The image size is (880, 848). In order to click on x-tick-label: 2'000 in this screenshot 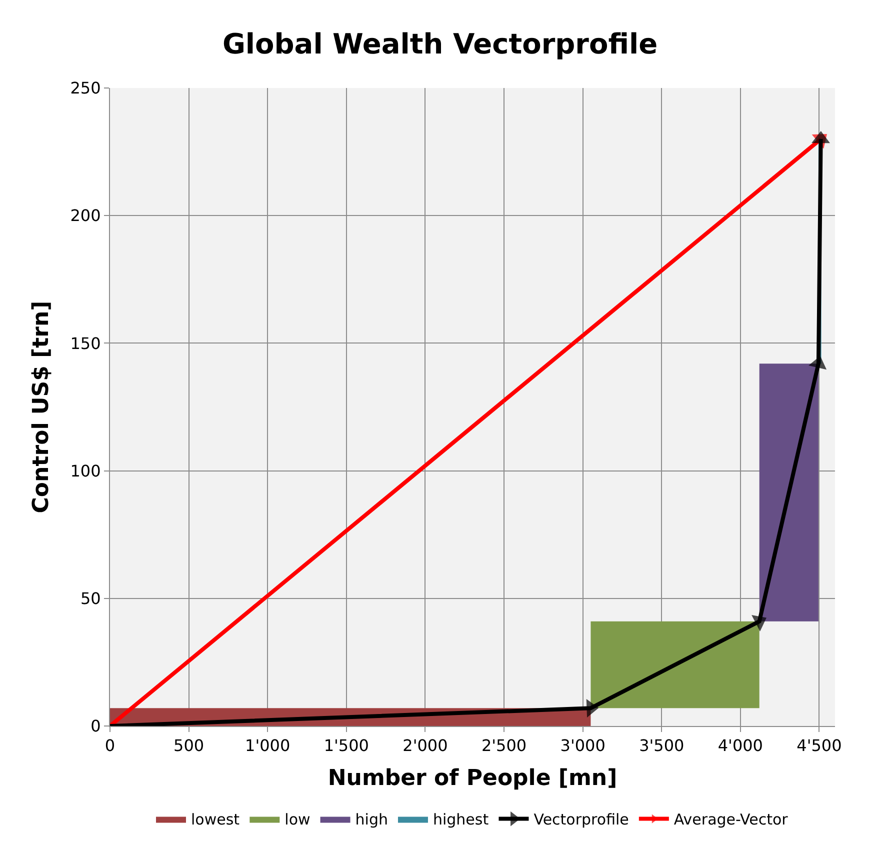, I will do `click(425, 746)`.